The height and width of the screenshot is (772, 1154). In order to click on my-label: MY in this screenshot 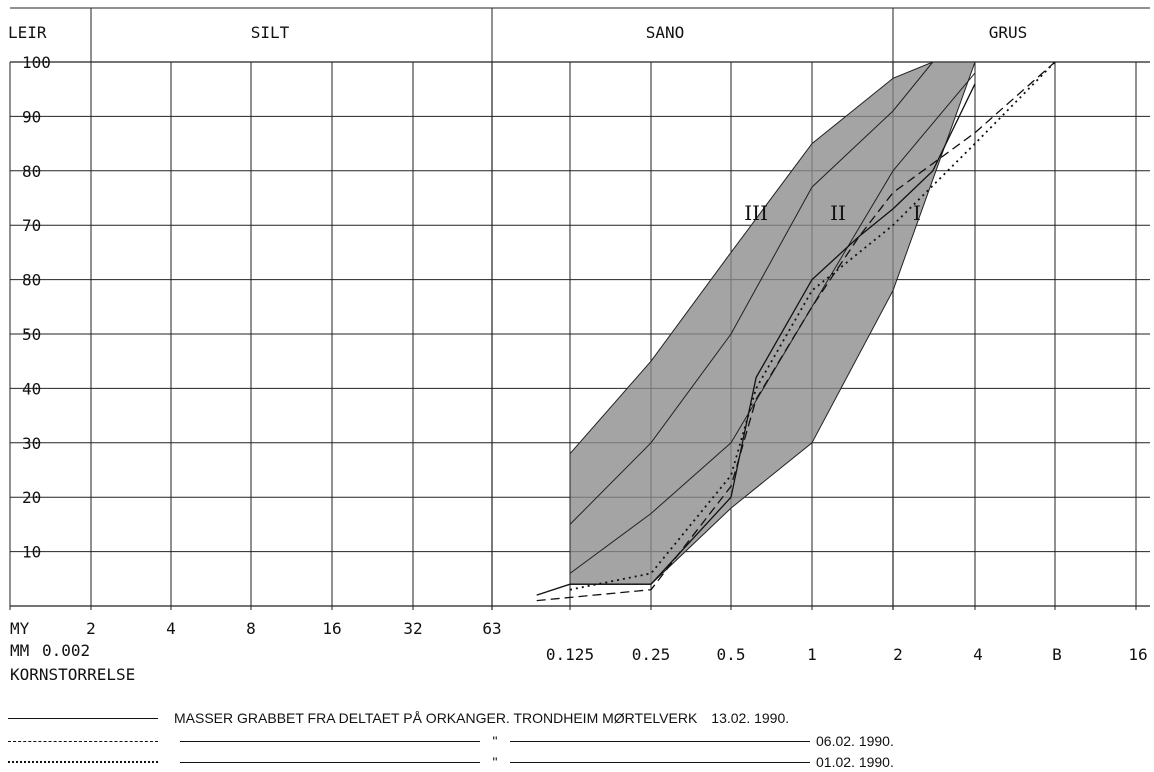, I will do `click(20, 628)`.